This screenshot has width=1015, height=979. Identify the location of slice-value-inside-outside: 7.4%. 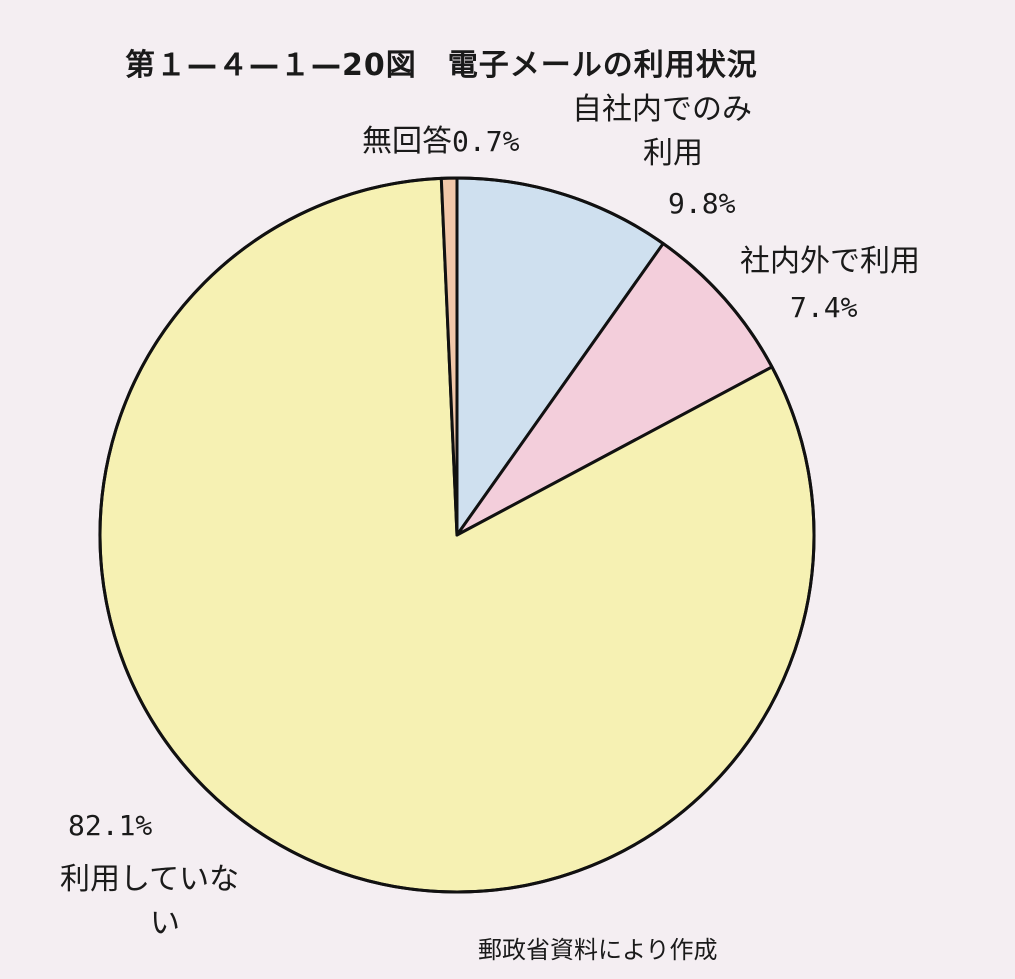
(823, 308).